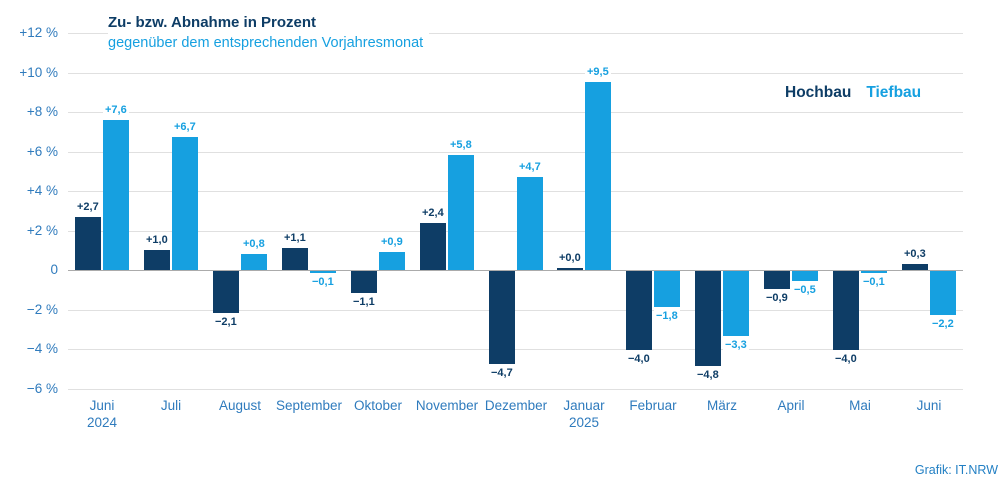 The width and height of the screenshot is (999, 480). Describe the element at coordinates (171, 405) in the screenshot. I see `x-axis-month-label: Juli` at that location.